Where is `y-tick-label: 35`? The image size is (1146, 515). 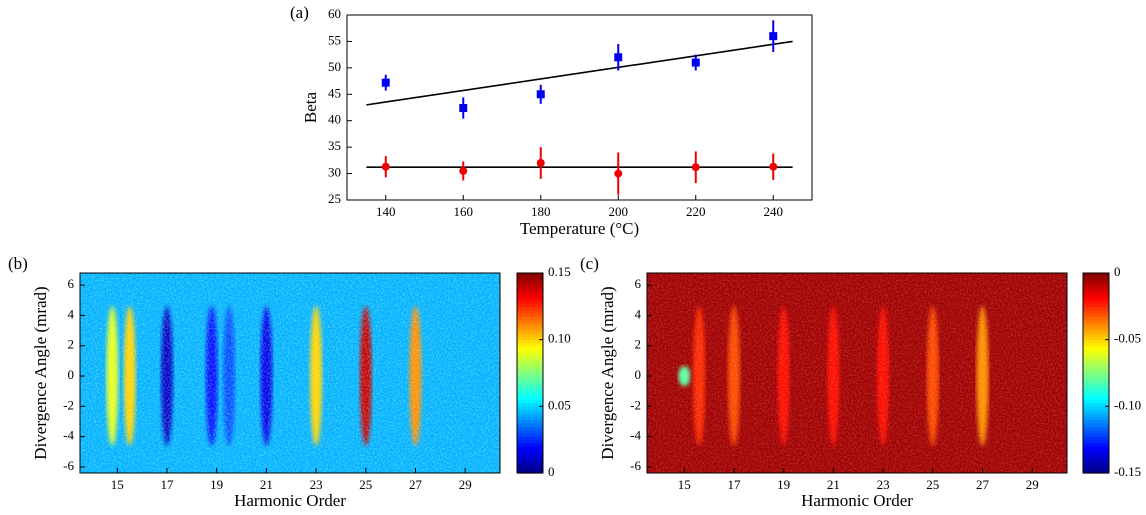 y-tick-label: 35 is located at coordinates (334, 145).